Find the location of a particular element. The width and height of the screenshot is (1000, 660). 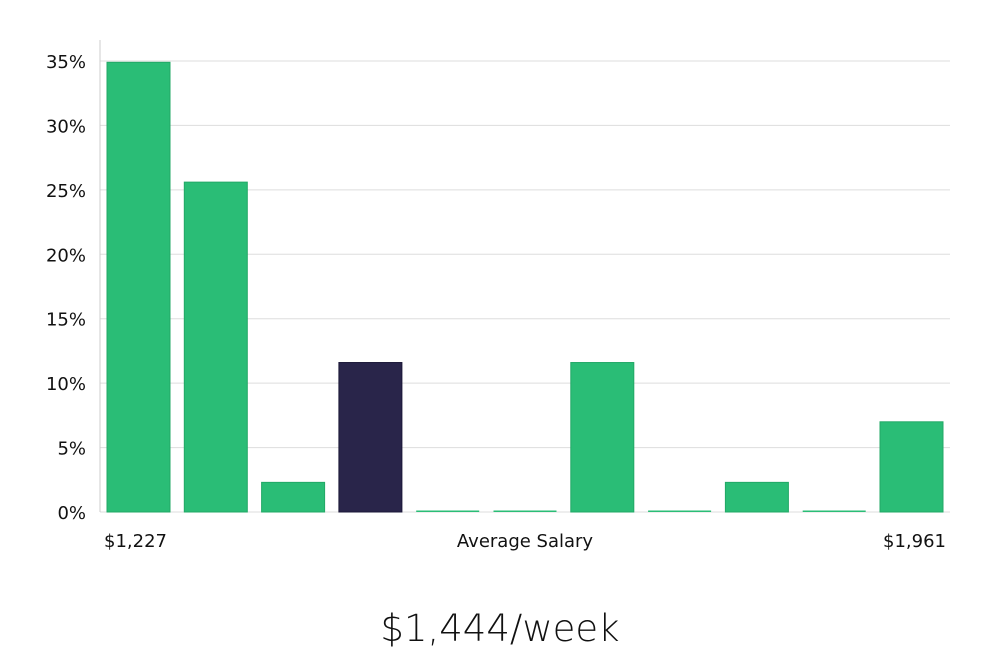

y-tick-label: 30% is located at coordinates (66, 126).